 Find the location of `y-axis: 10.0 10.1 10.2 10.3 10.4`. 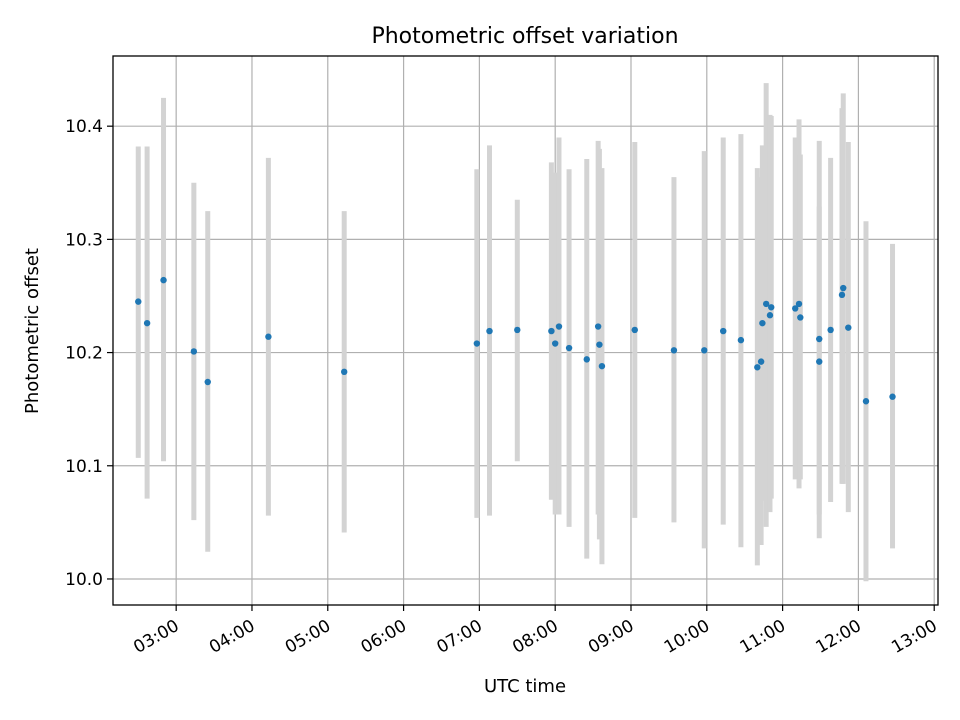

y-axis: 10.0 10.1 10.2 10.3 10.4 is located at coordinates (89, 353).